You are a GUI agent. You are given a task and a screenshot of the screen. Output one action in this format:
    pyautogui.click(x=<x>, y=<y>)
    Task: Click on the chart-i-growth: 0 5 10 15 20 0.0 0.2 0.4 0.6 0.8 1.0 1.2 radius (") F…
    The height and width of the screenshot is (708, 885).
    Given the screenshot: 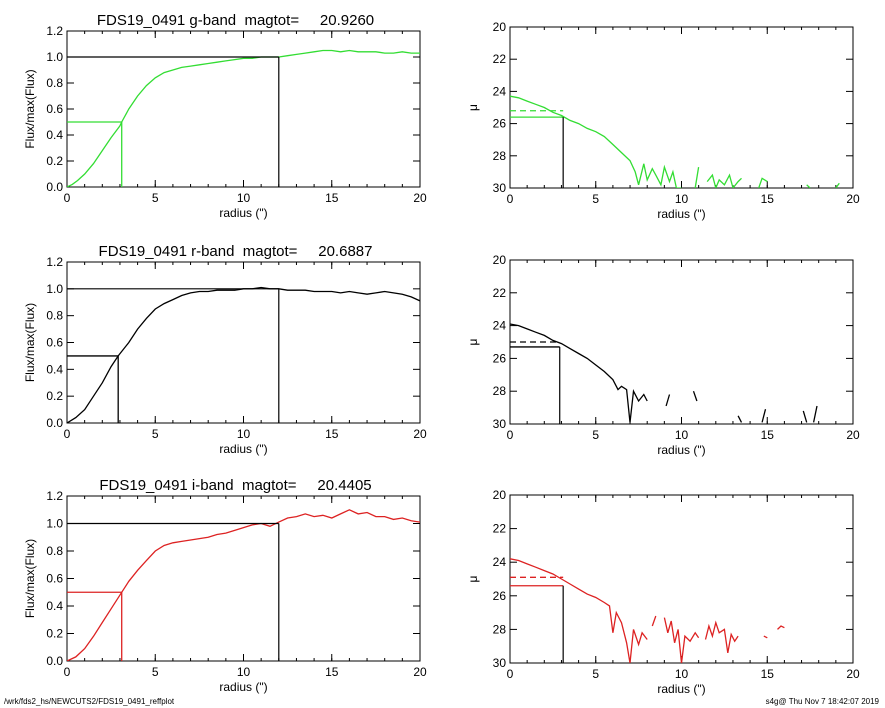 What is the action you would take?
    pyautogui.click(x=225, y=585)
    